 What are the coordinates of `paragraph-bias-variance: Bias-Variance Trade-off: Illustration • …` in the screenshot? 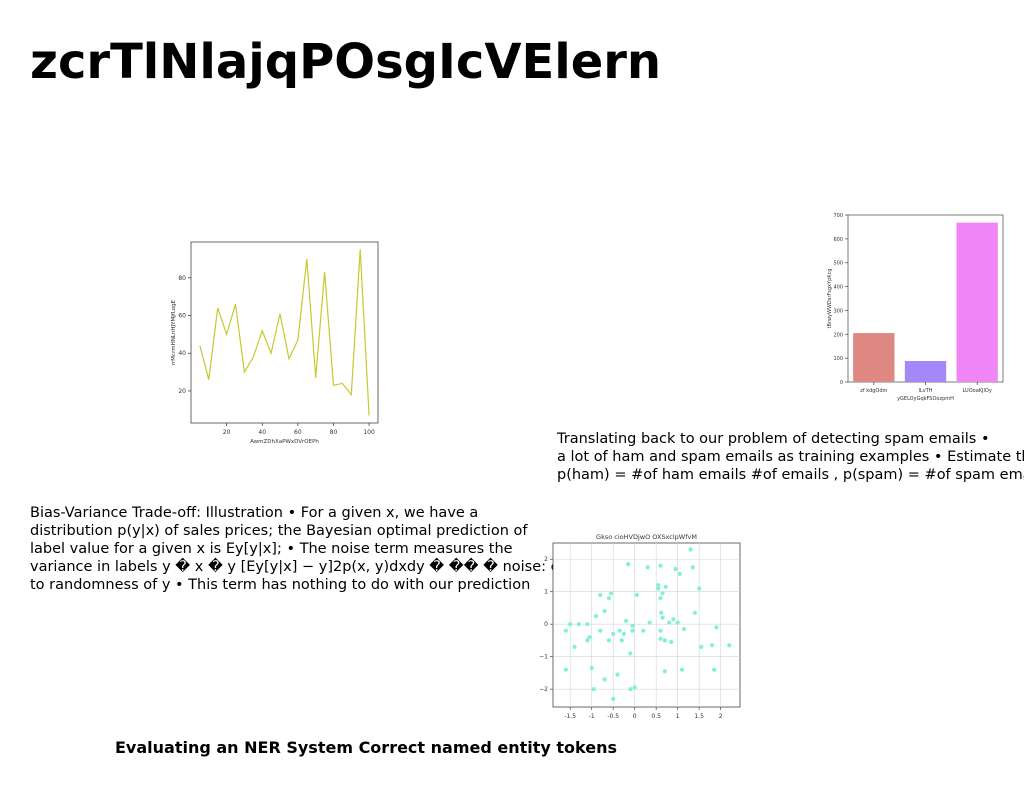 It's located at (308, 549).